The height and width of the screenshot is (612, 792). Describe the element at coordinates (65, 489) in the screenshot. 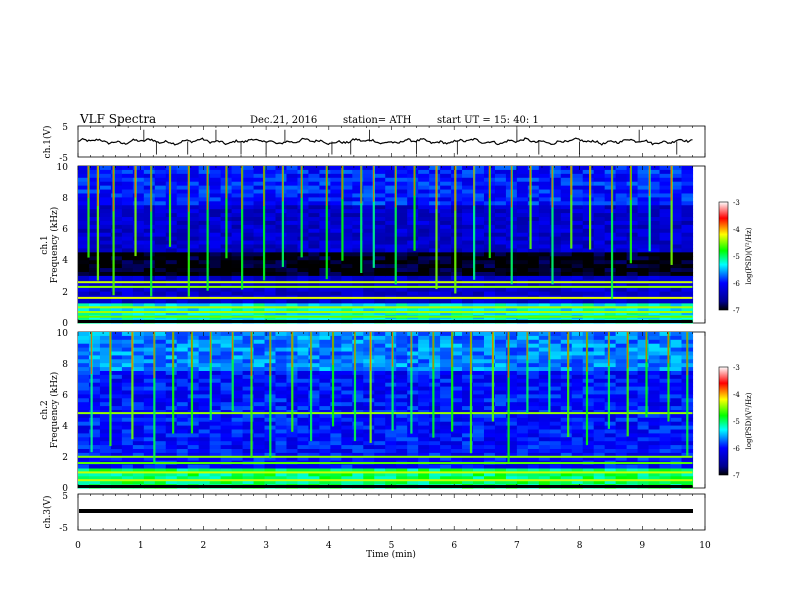

I see `ch2-freq-tick-0: 0` at that location.